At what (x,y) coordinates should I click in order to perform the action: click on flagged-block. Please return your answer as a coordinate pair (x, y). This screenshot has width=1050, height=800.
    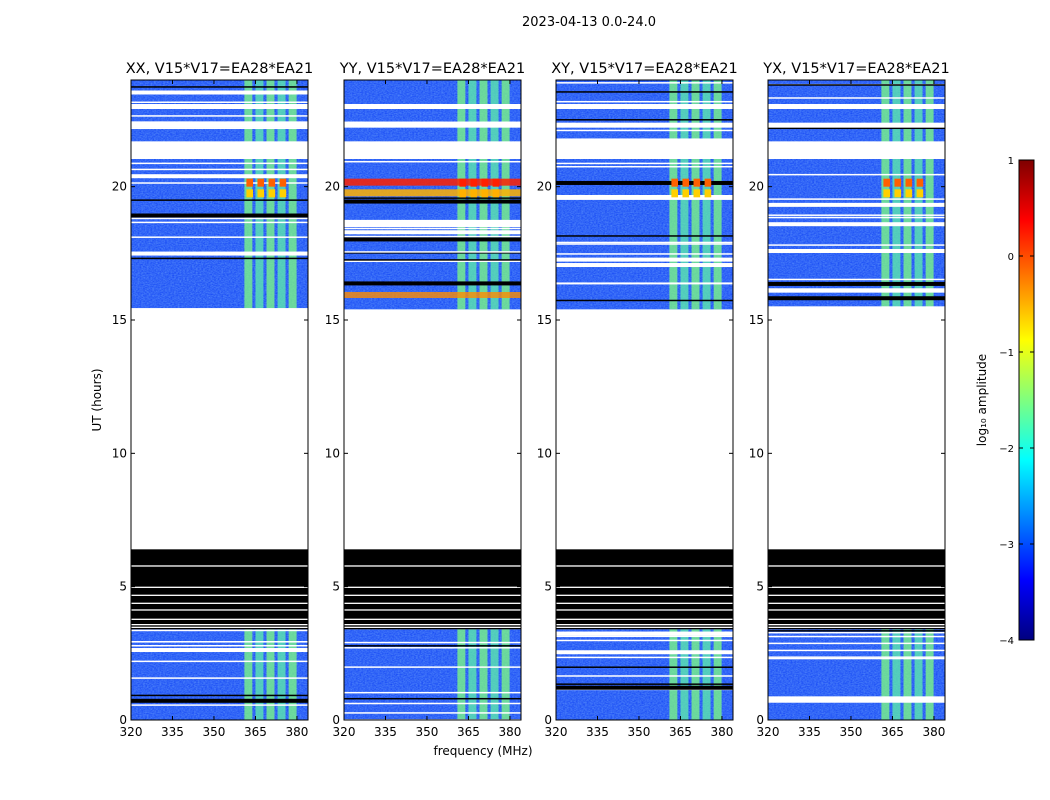
    Looking at the image, I should click on (432, 589).